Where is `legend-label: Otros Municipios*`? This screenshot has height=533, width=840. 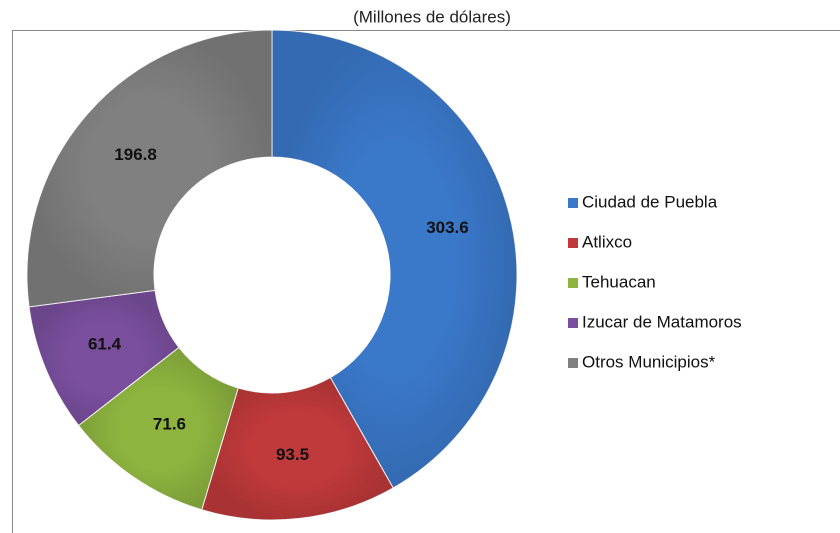 legend-label: Otros Municipios* is located at coordinates (649, 361).